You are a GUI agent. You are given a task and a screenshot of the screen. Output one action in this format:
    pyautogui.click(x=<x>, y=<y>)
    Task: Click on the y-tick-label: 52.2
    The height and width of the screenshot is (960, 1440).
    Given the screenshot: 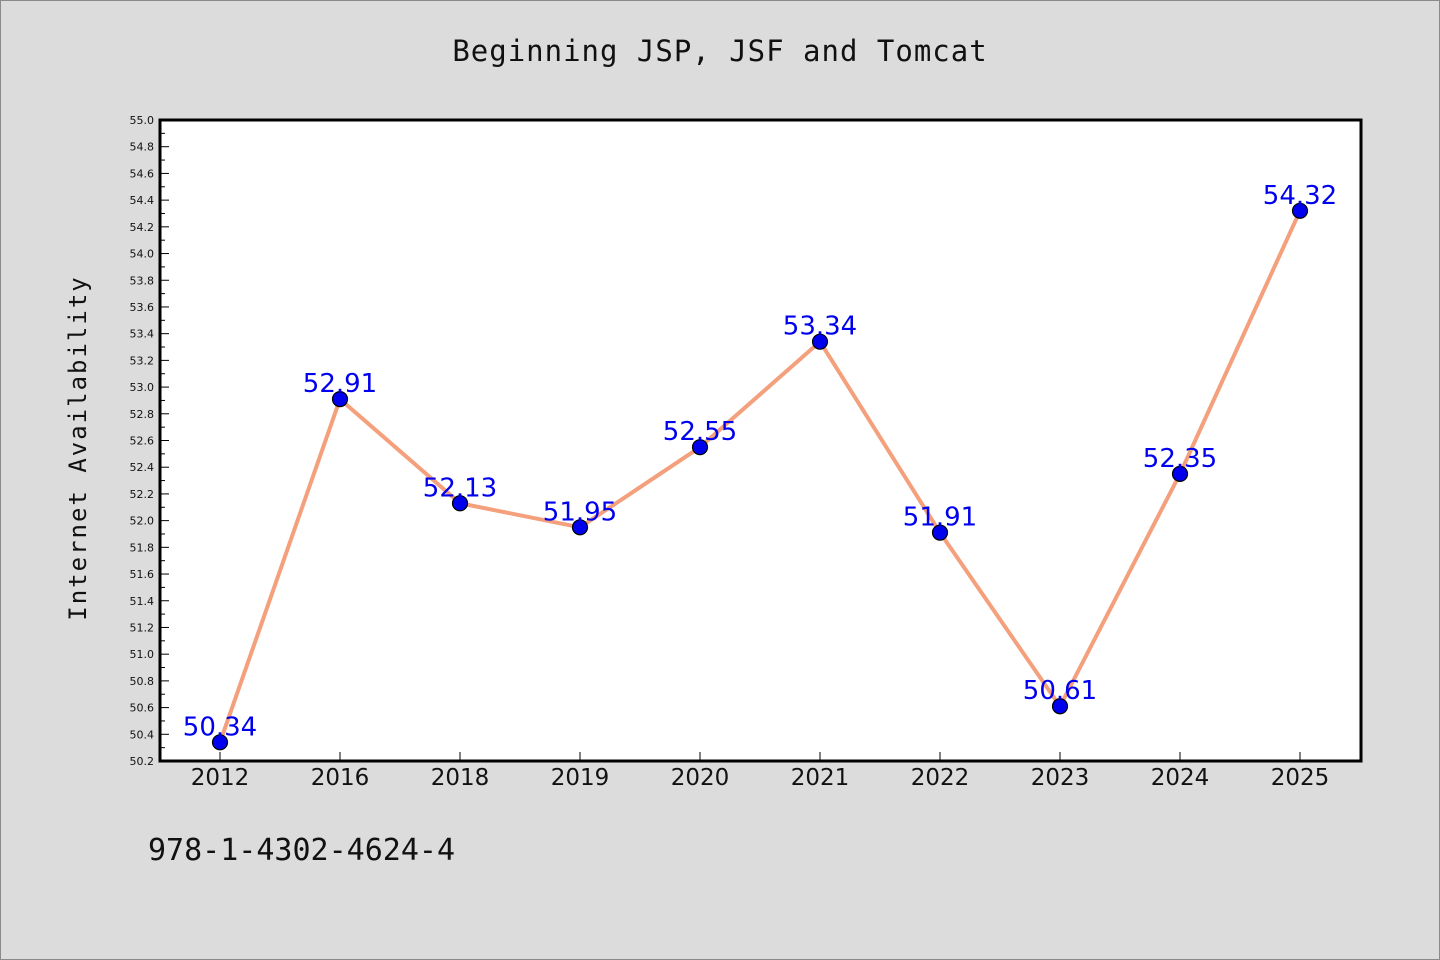 What is the action you would take?
    pyautogui.click(x=142, y=494)
    